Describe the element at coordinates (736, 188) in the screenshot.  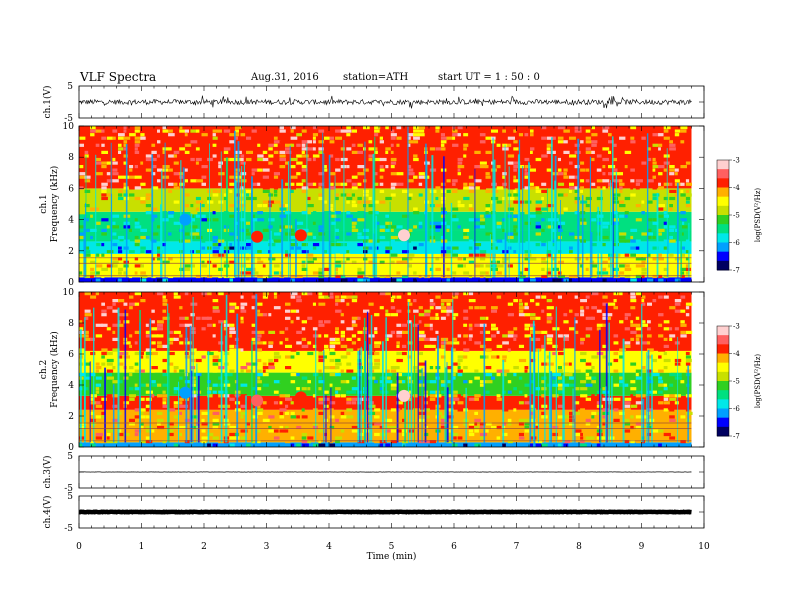
I see `cbar1-tick-1: -4` at that location.